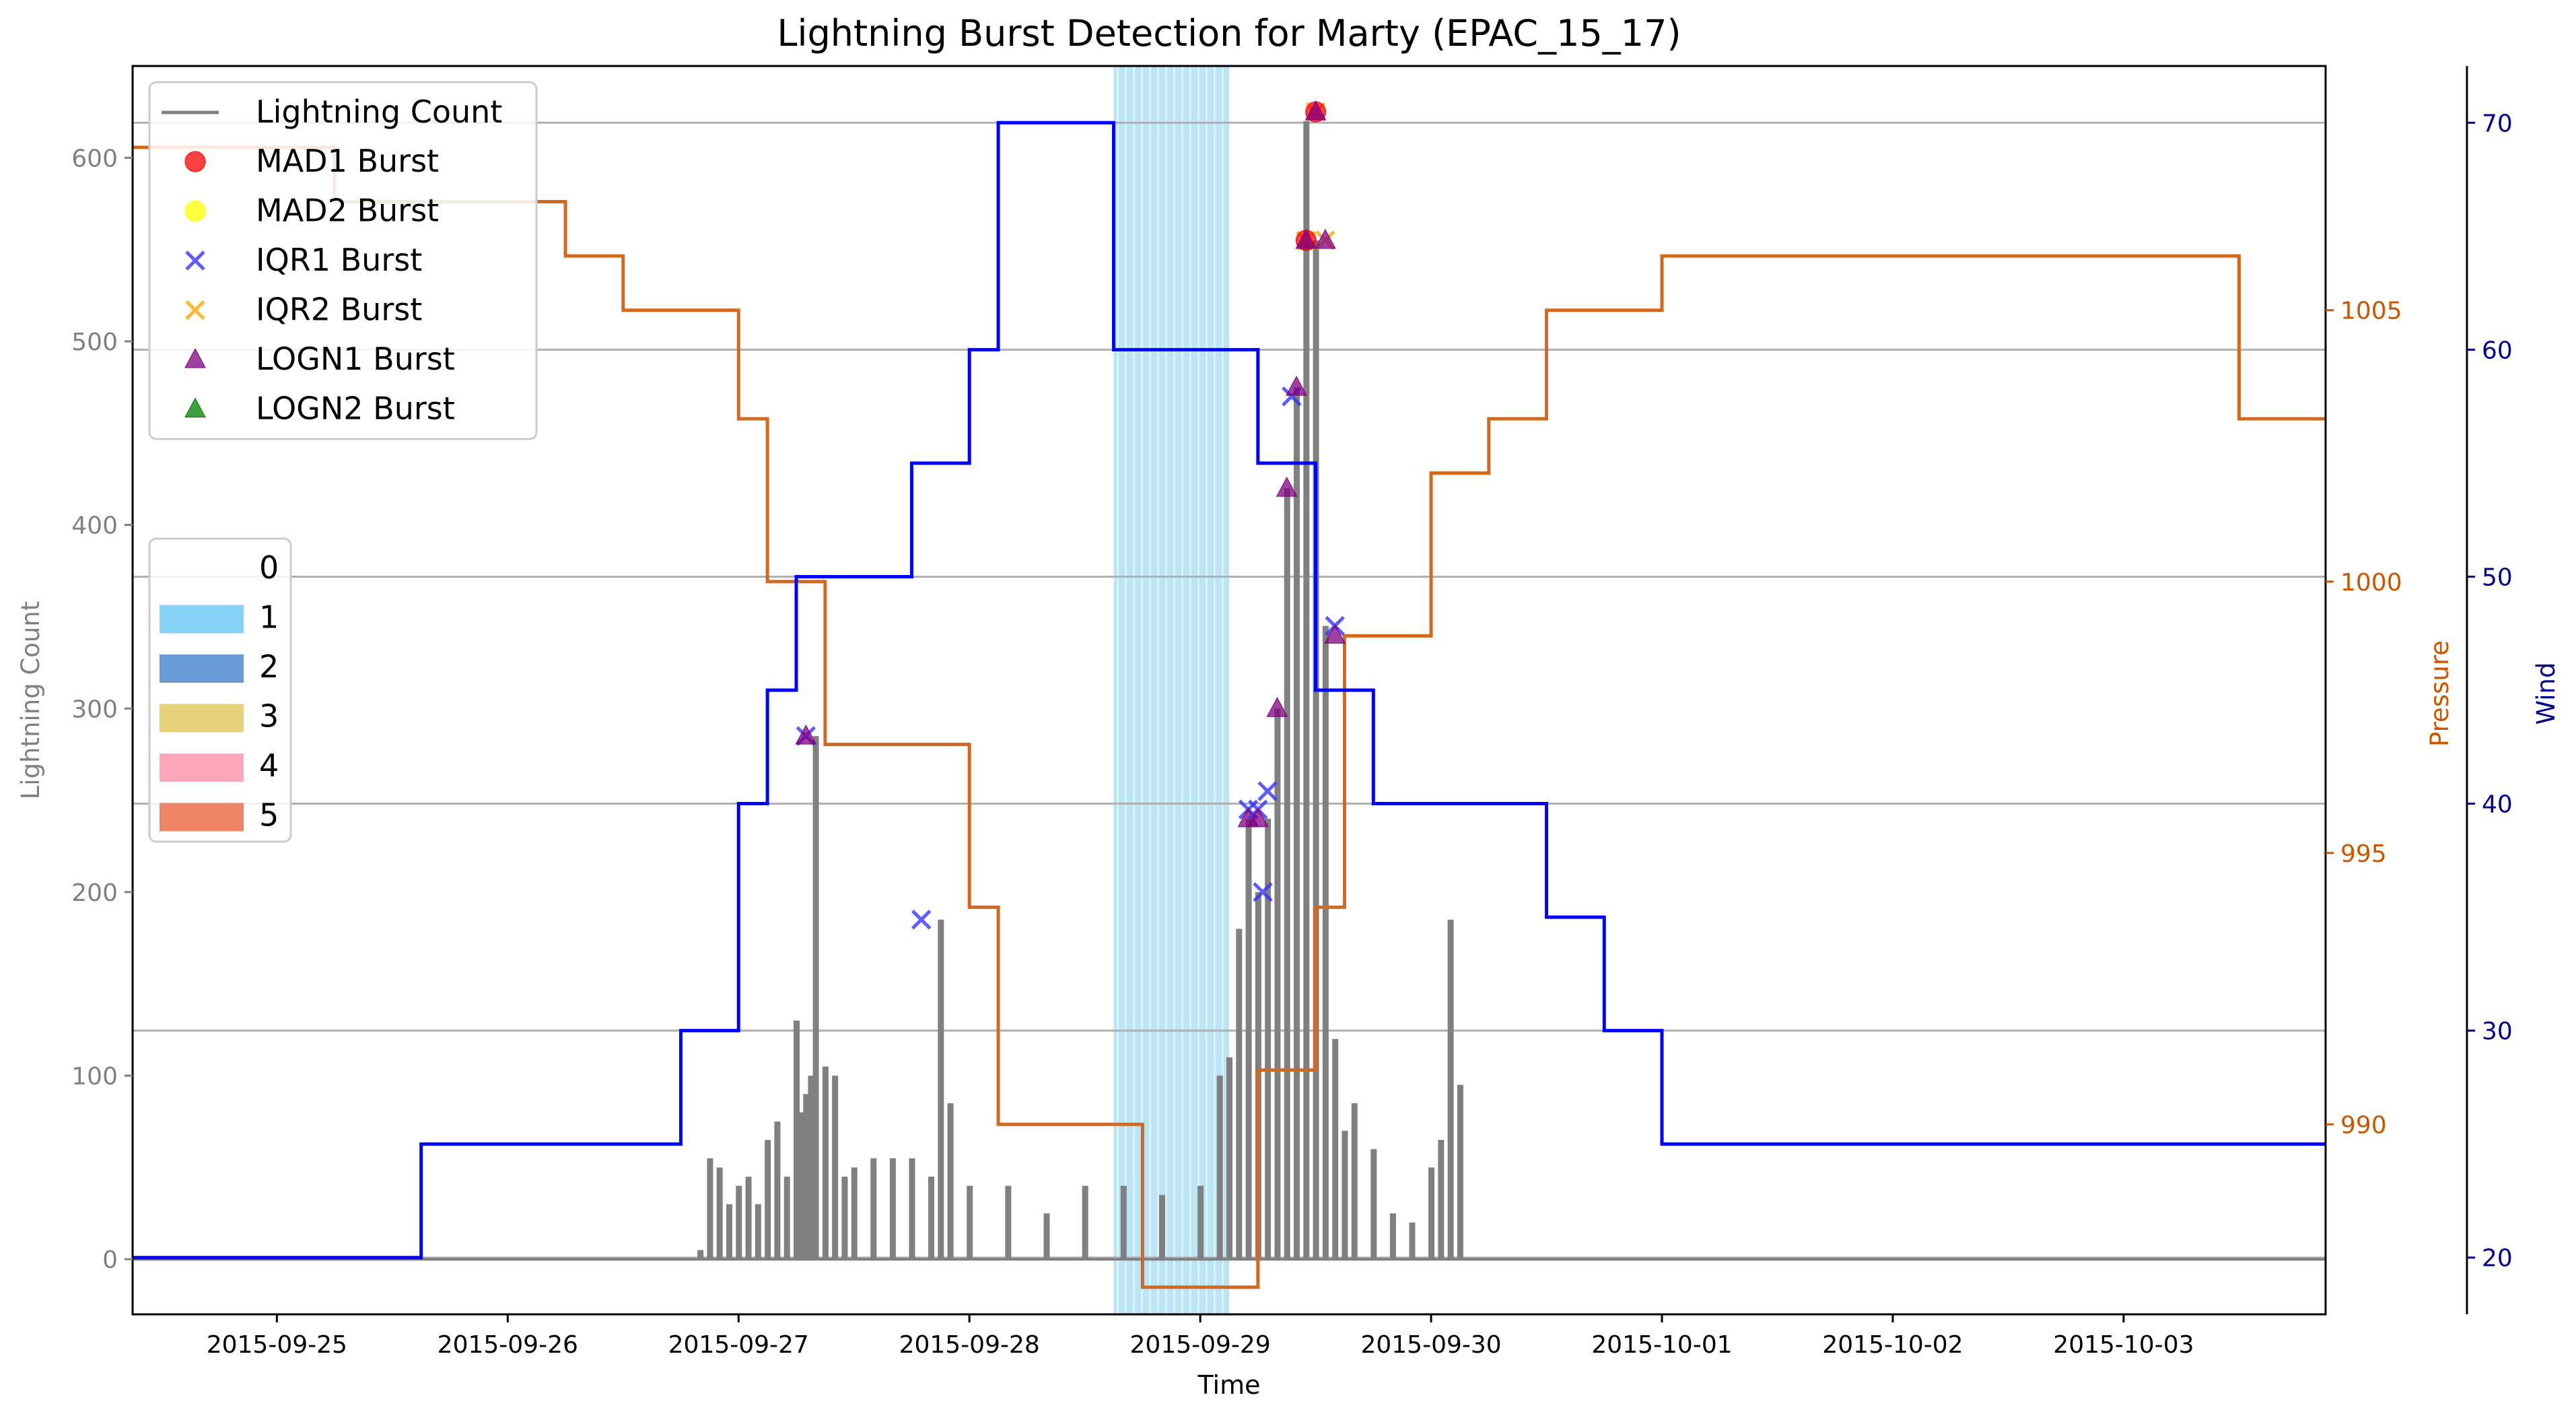  What do you see at coordinates (269, 567) in the screenshot?
I see `legend-category-label: 0` at bounding box center [269, 567].